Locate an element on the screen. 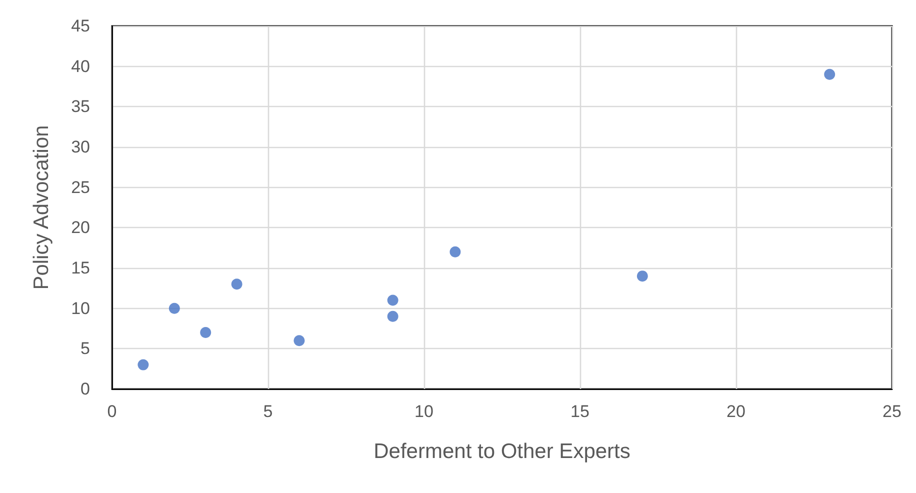 The width and height of the screenshot is (916, 493). y-axis-title: Policy Advocation is located at coordinates (41, 207).